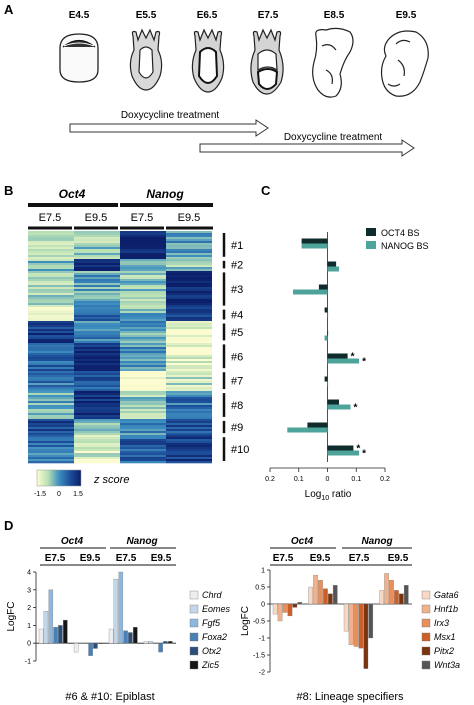 The height and width of the screenshot is (705, 474). Describe the element at coordinates (328, 495) in the screenshot. I see `x-axis-title: Log10 ratio` at that location.